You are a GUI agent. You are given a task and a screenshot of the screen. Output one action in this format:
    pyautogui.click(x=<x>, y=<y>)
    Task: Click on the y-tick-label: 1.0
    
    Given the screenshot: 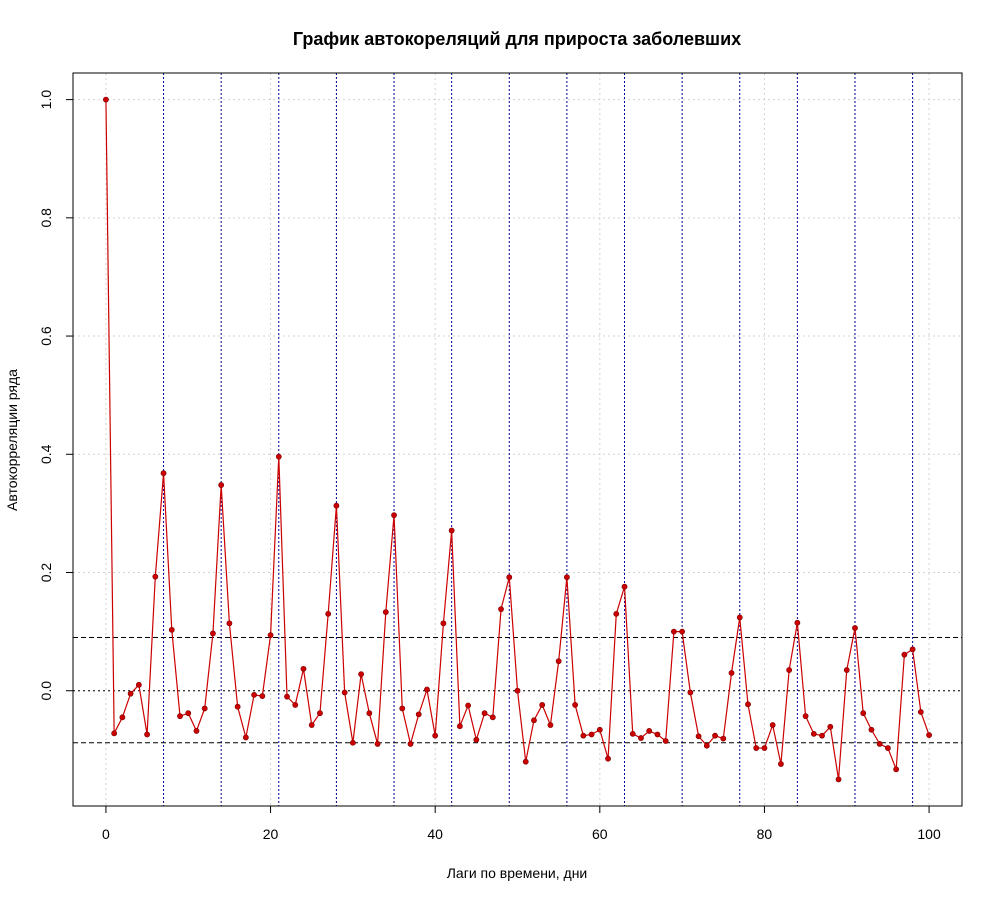 What is the action you would take?
    pyautogui.click(x=46, y=100)
    